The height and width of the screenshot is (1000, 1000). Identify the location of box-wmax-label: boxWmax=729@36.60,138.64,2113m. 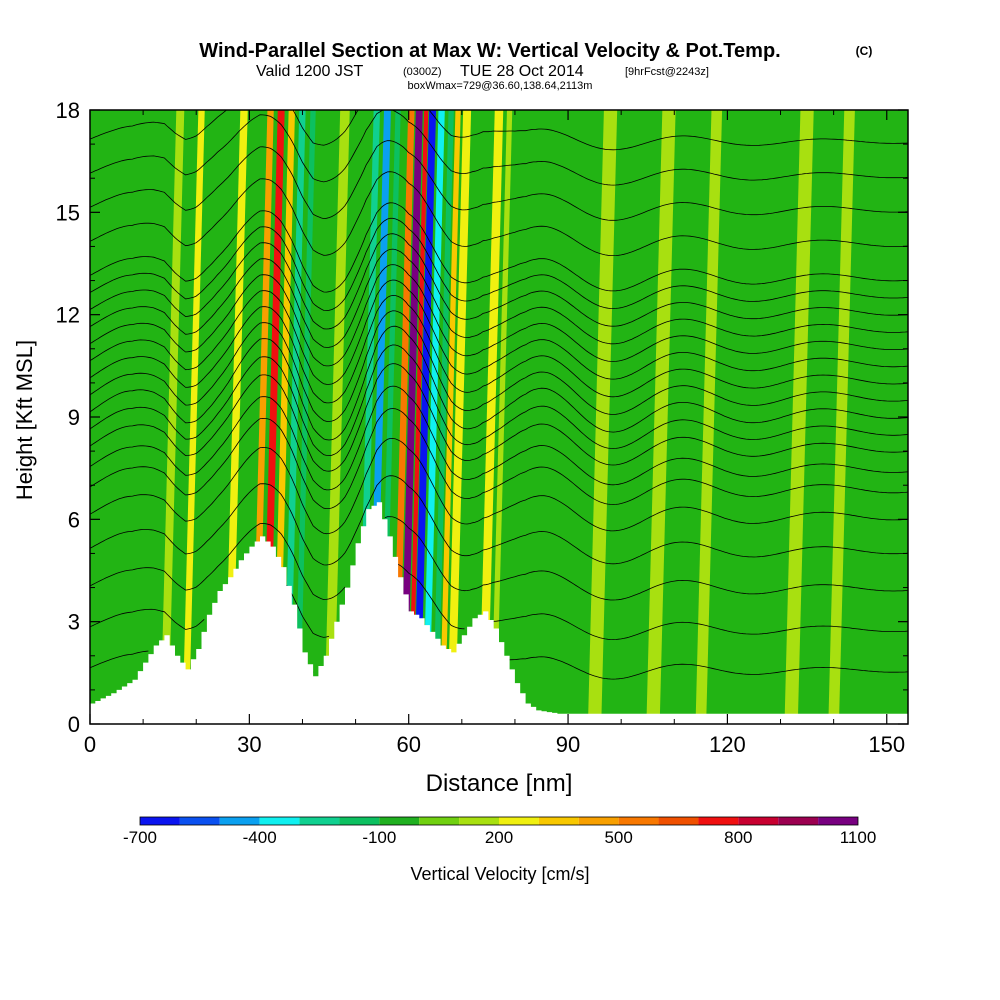
(500, 86).